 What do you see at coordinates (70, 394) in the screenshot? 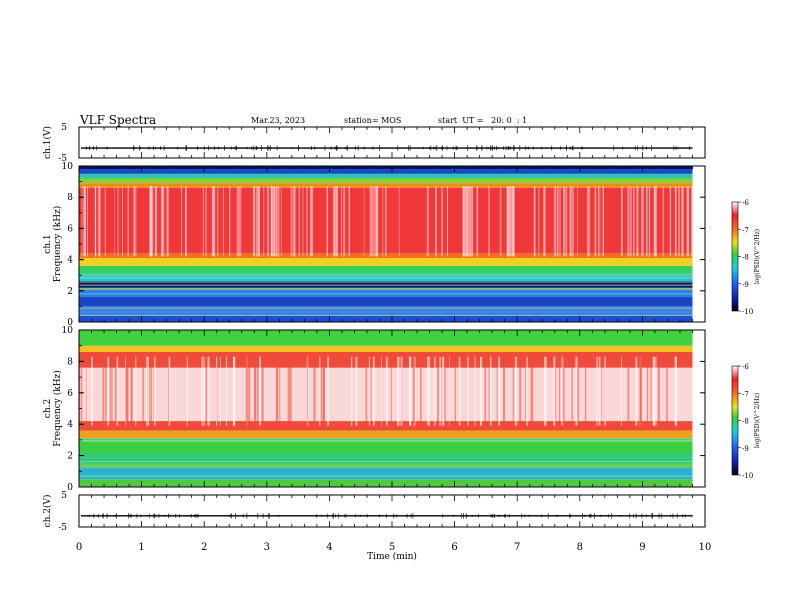
I see `y-tick-label: 6` at bounding box center [70, 394].